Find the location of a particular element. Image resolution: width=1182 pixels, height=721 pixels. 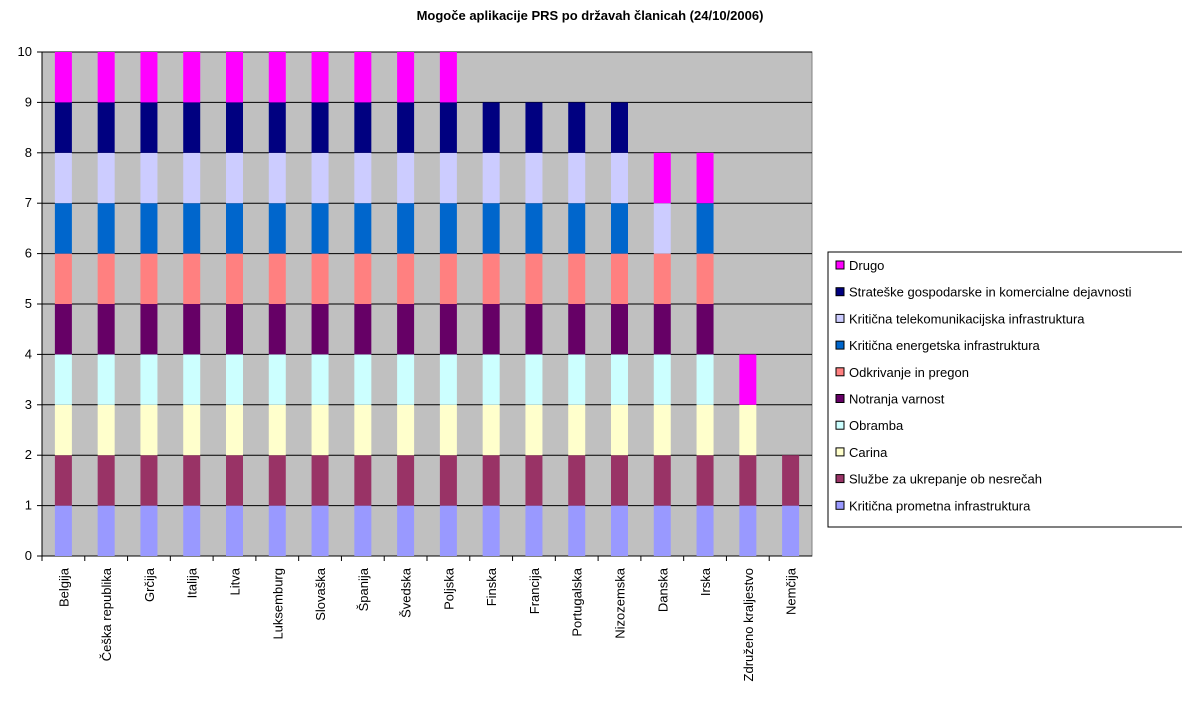

legend-label: Kritična prometna infrastruktura is located at coordinates (940, 505).